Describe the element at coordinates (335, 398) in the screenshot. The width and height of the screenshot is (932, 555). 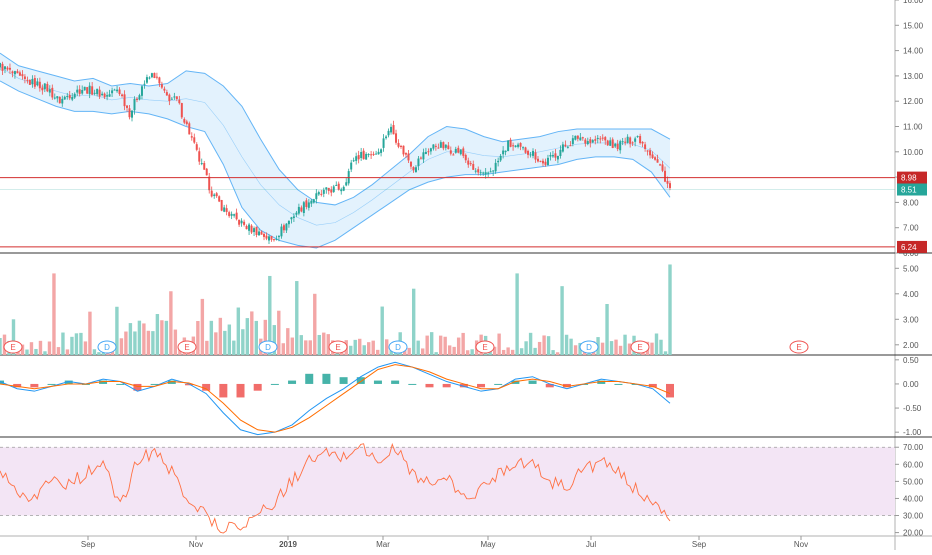
I see `macd-signal-line` at that location.